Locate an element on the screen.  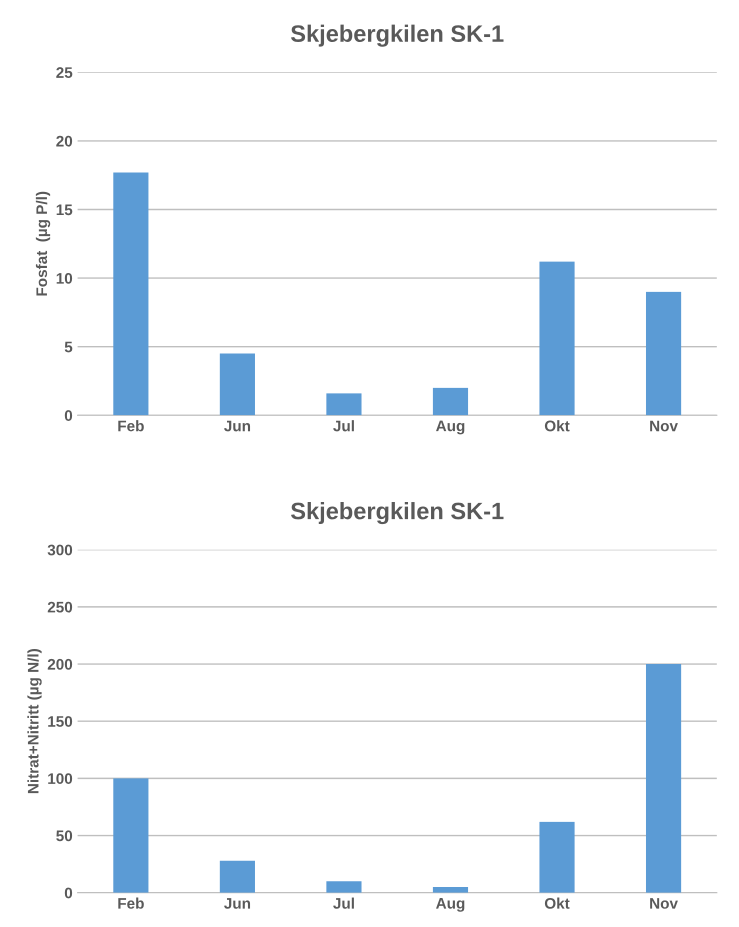
y-tick-label: 20 is located at coordinates (64, 141).